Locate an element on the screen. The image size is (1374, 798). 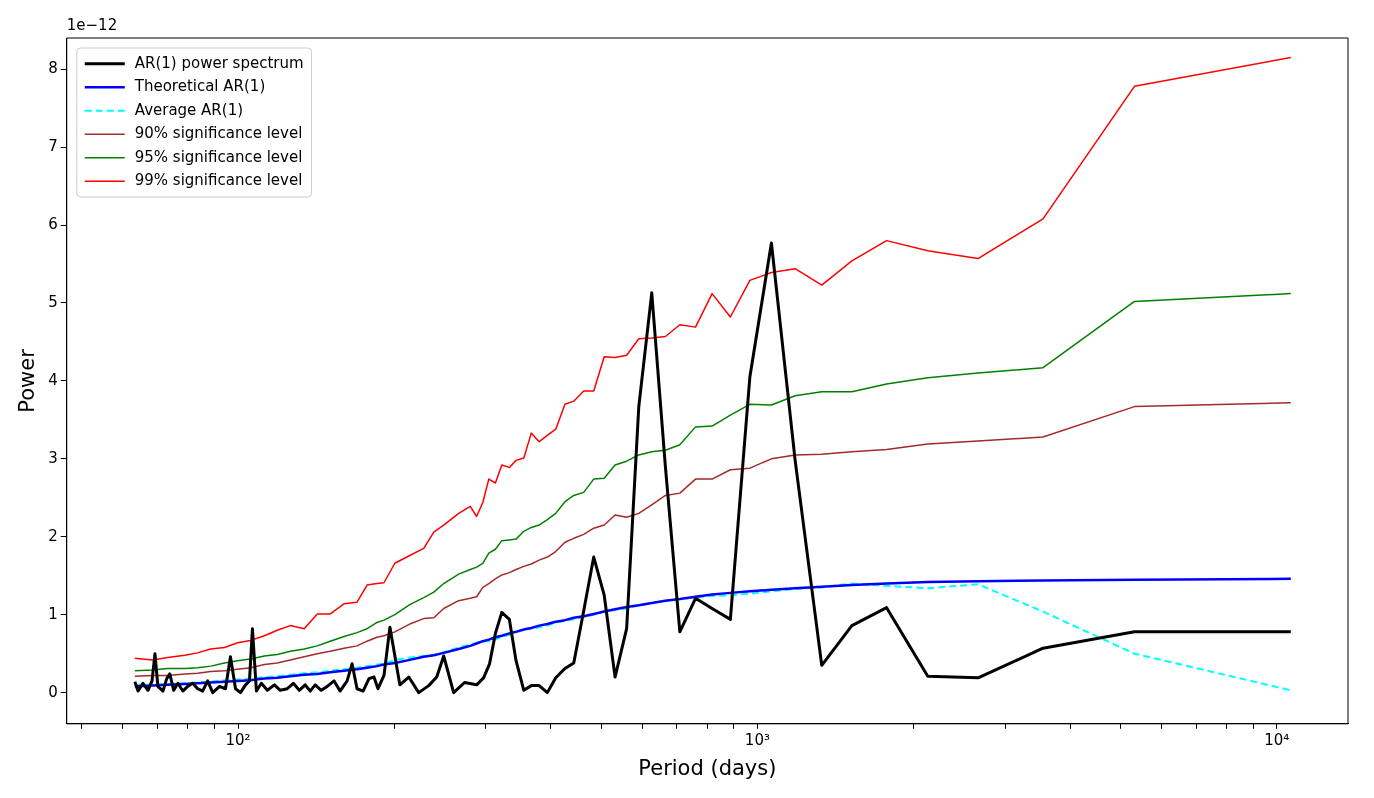
y-tick-label: 4 is located at coordinates (53, 379).